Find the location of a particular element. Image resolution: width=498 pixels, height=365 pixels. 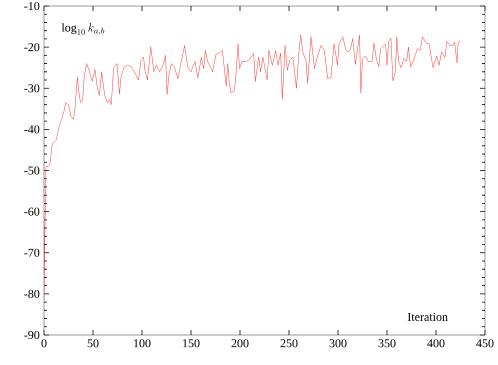

x-tick-label: 300 is located at coordinates (338, 343).